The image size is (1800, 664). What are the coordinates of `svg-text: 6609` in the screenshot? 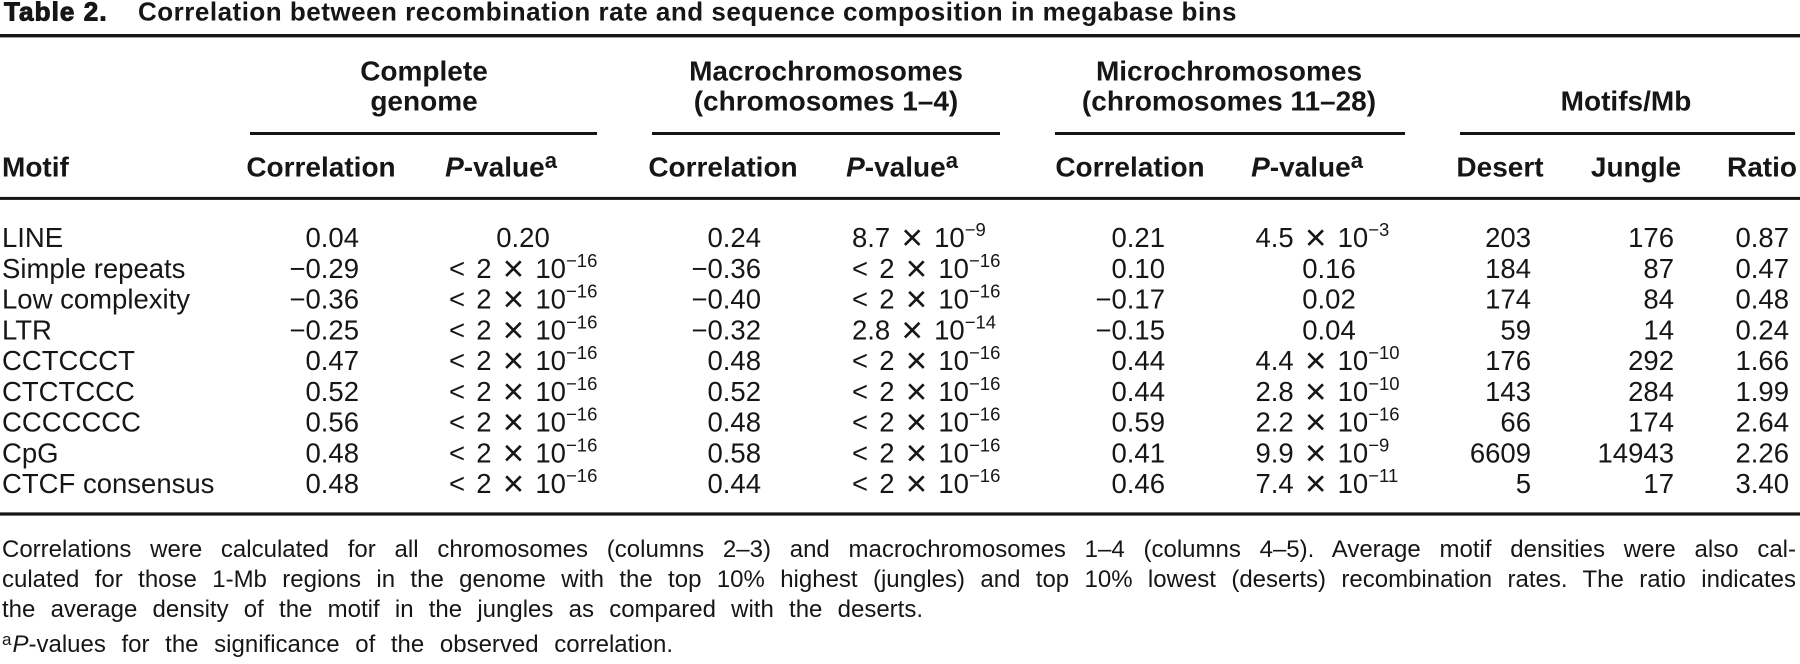 It's located at (1500, 452).